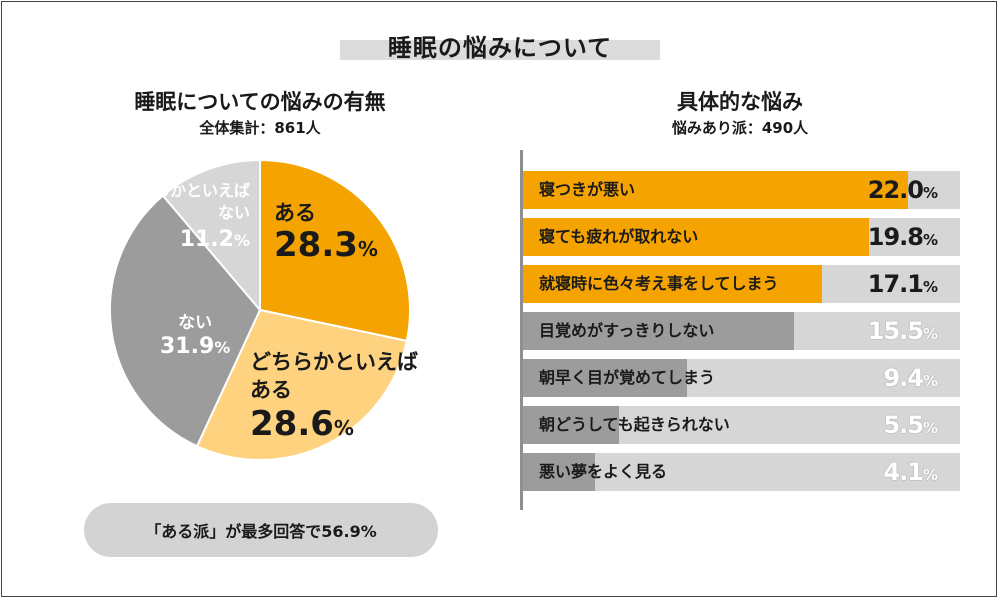 This screenshot has height=600, width=1000. Describe the element at coordinates (895, 190) in the screenshot. I see `bar-value-number: 22.0` at that location.